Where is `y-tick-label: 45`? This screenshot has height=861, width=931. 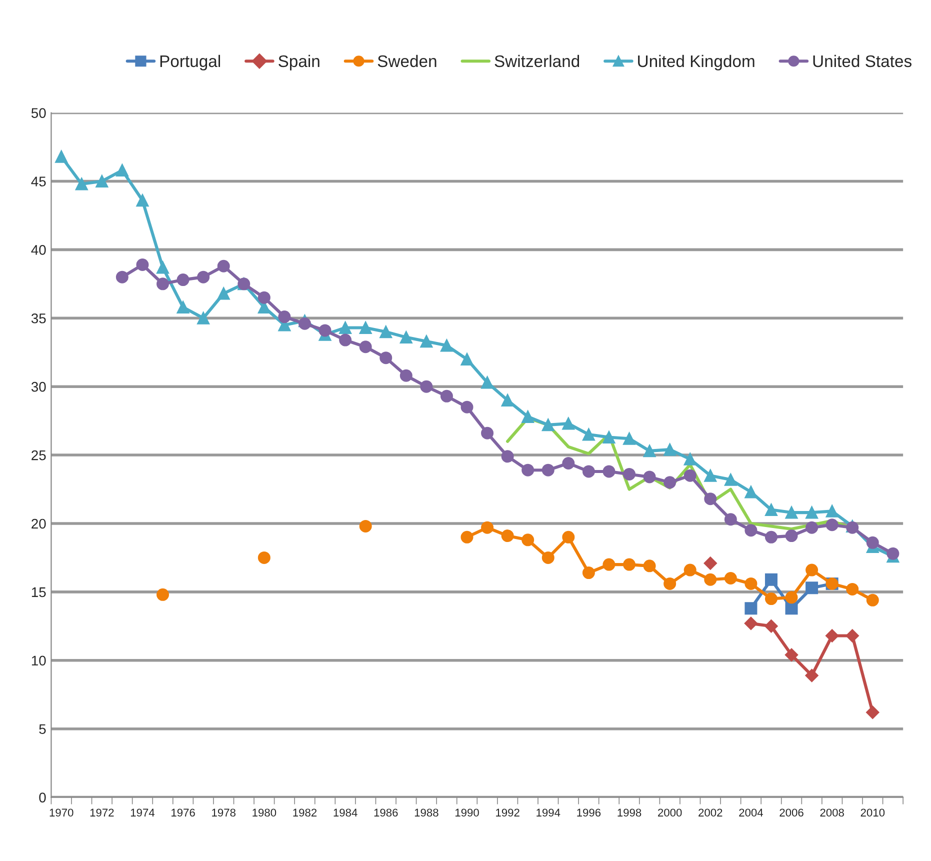 y-tick-label: 45 is located at coordinates (38, 181).